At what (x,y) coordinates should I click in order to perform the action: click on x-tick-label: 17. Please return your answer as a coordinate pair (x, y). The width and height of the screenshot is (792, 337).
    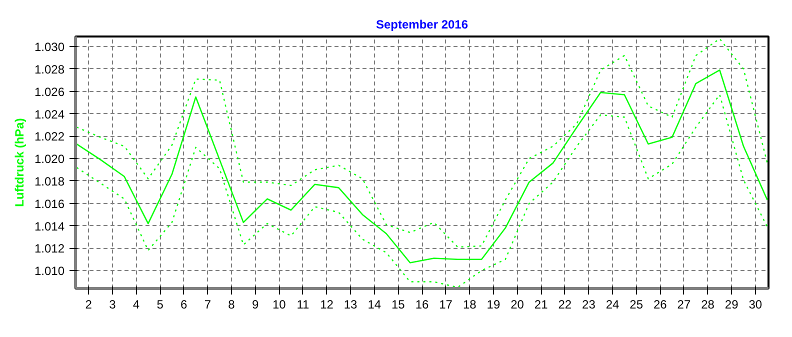
    Looking at the image, I should click on (446, 305).